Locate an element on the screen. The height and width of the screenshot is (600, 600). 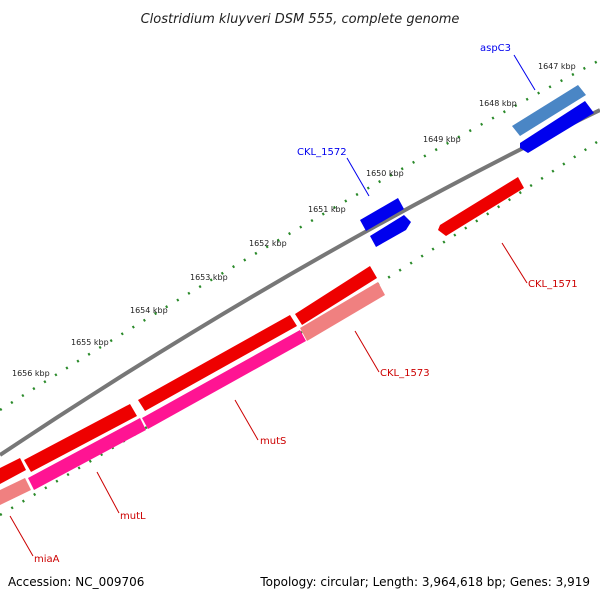
gene-label-mutS: mutS is located at coordinates (273, 441).